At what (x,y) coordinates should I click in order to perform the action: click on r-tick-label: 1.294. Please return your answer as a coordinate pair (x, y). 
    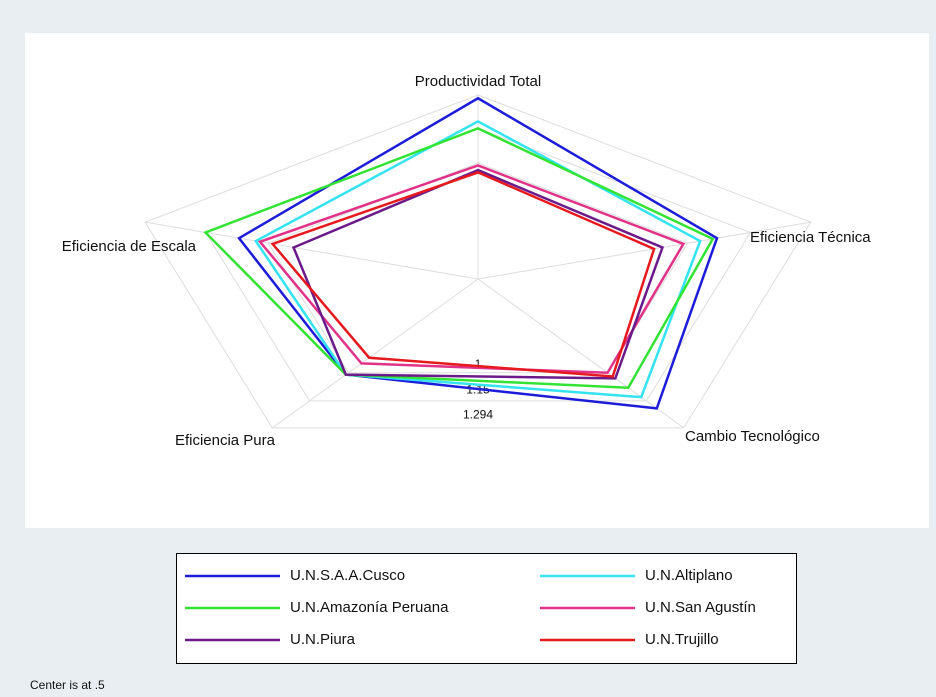
    Looking at the image, I should click on (478, 414).